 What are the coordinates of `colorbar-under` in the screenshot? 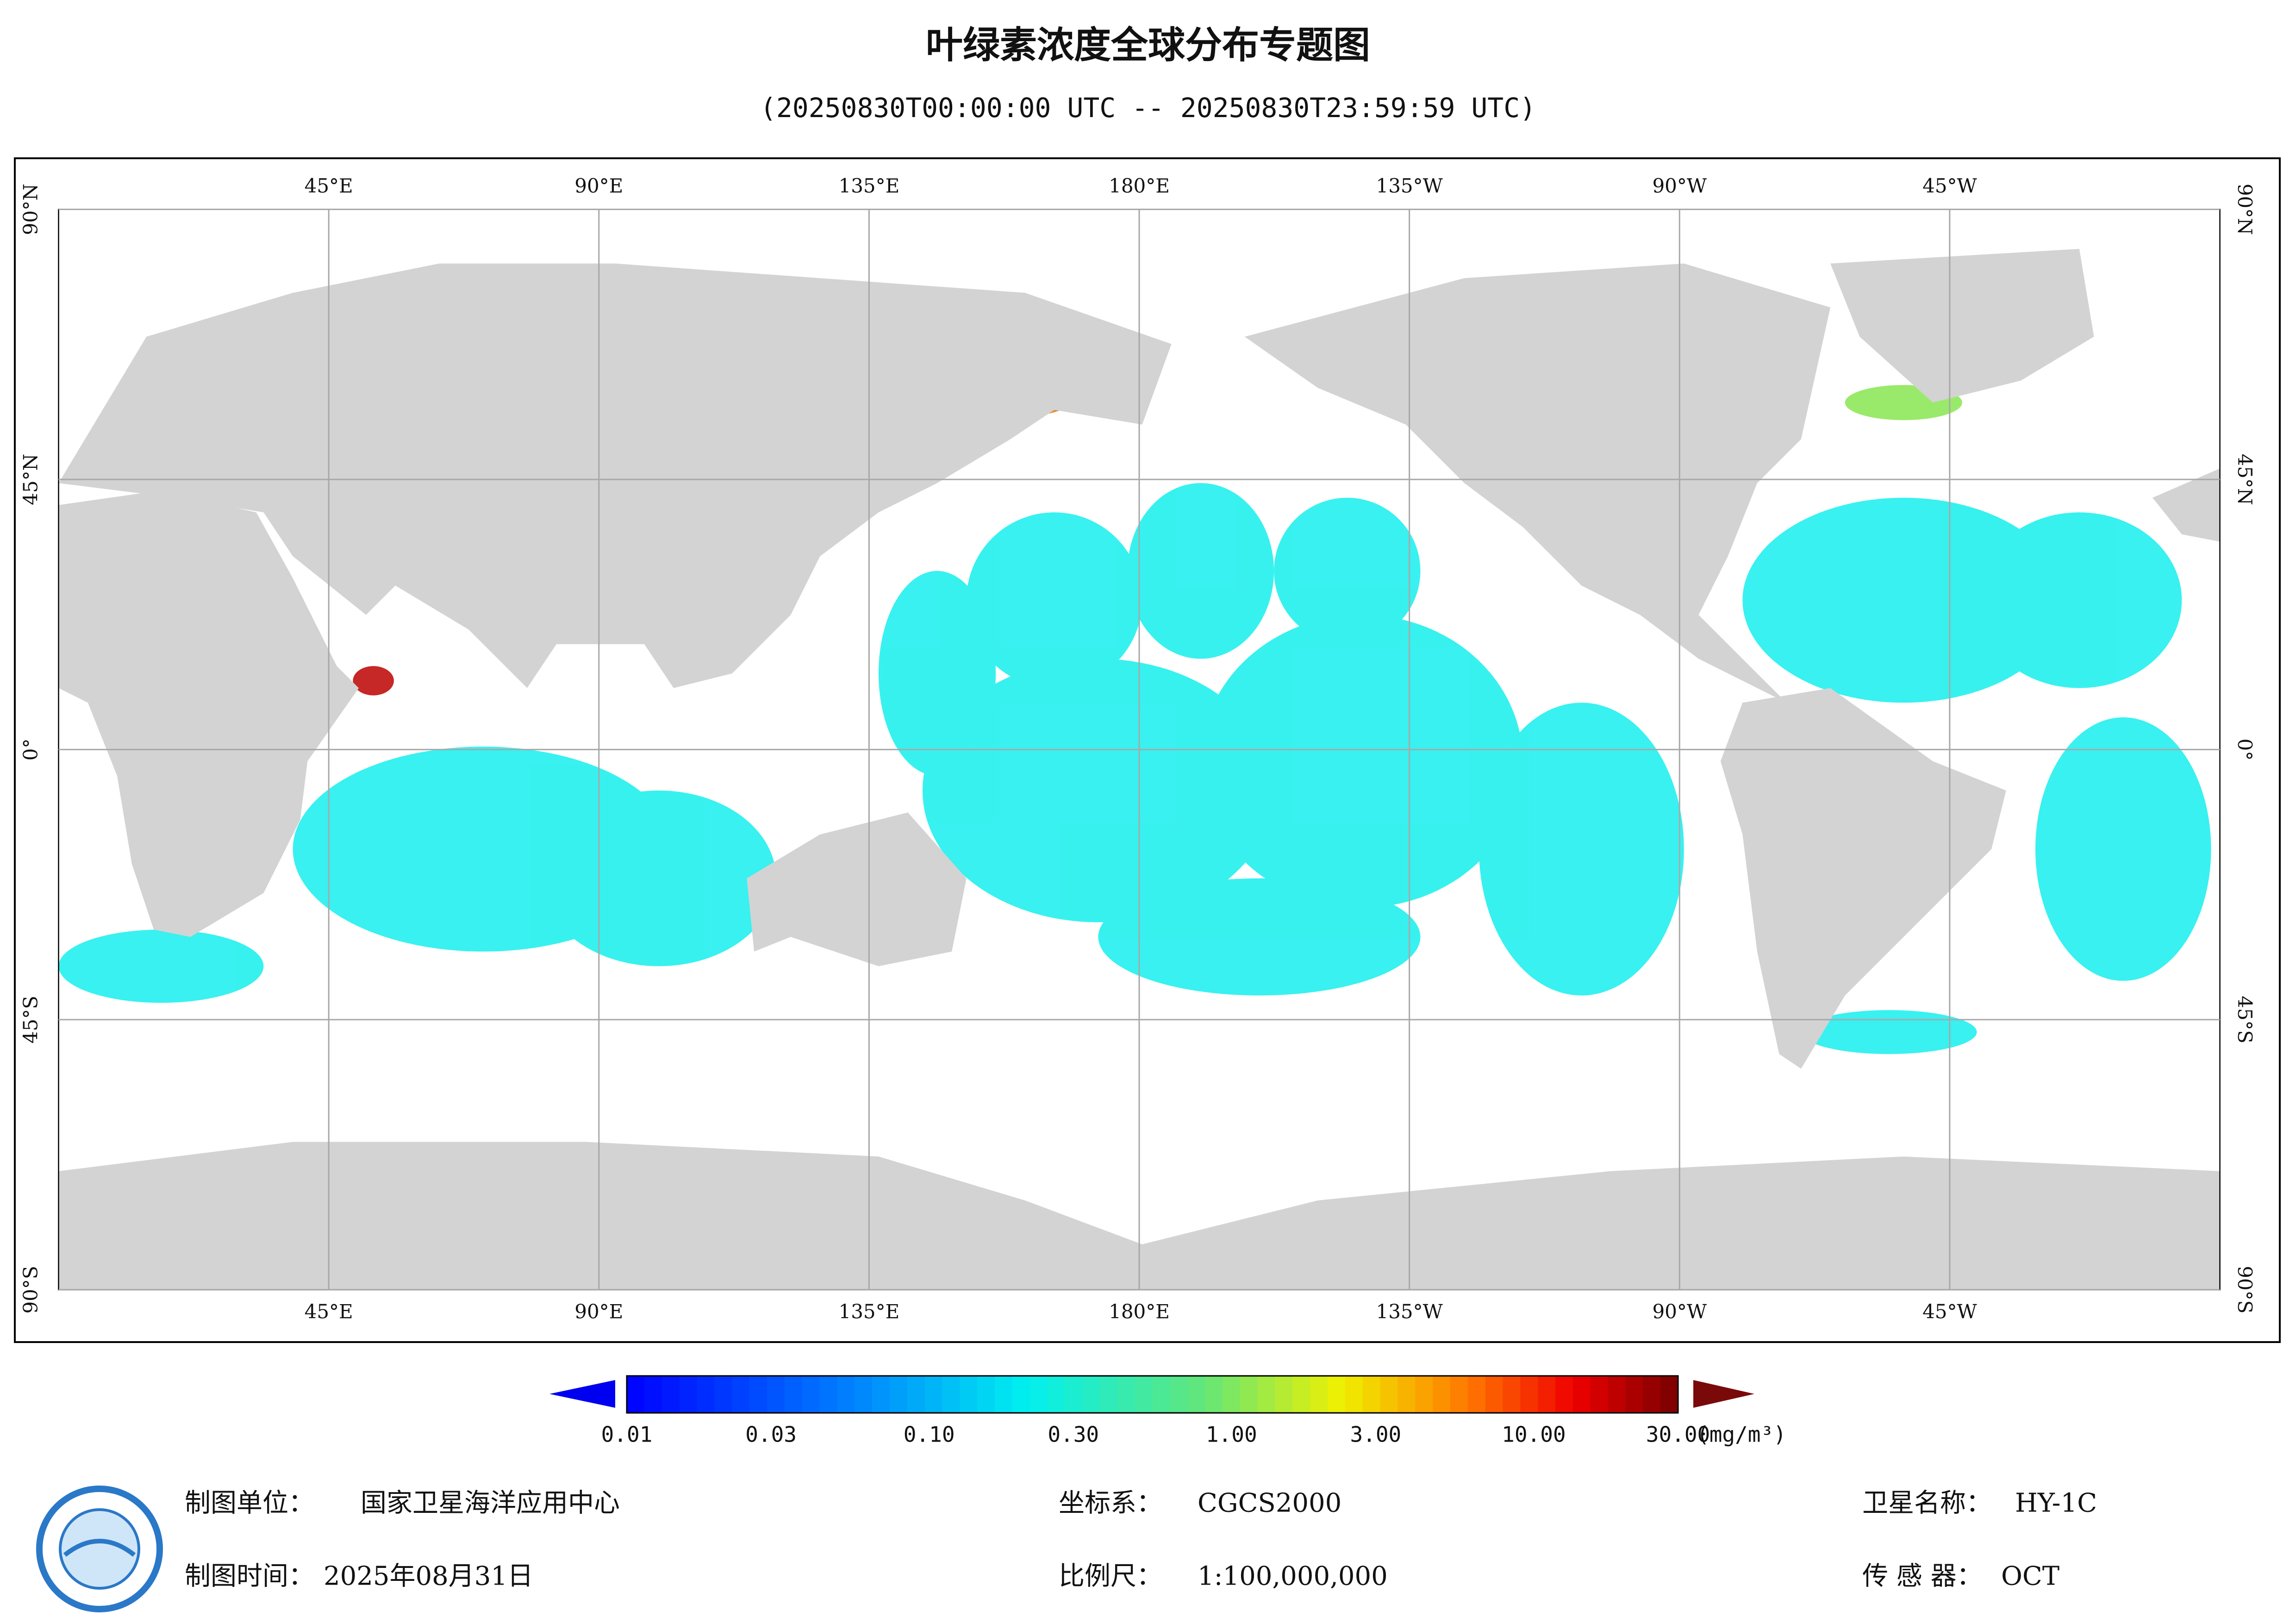 It's located at (582, 1394).